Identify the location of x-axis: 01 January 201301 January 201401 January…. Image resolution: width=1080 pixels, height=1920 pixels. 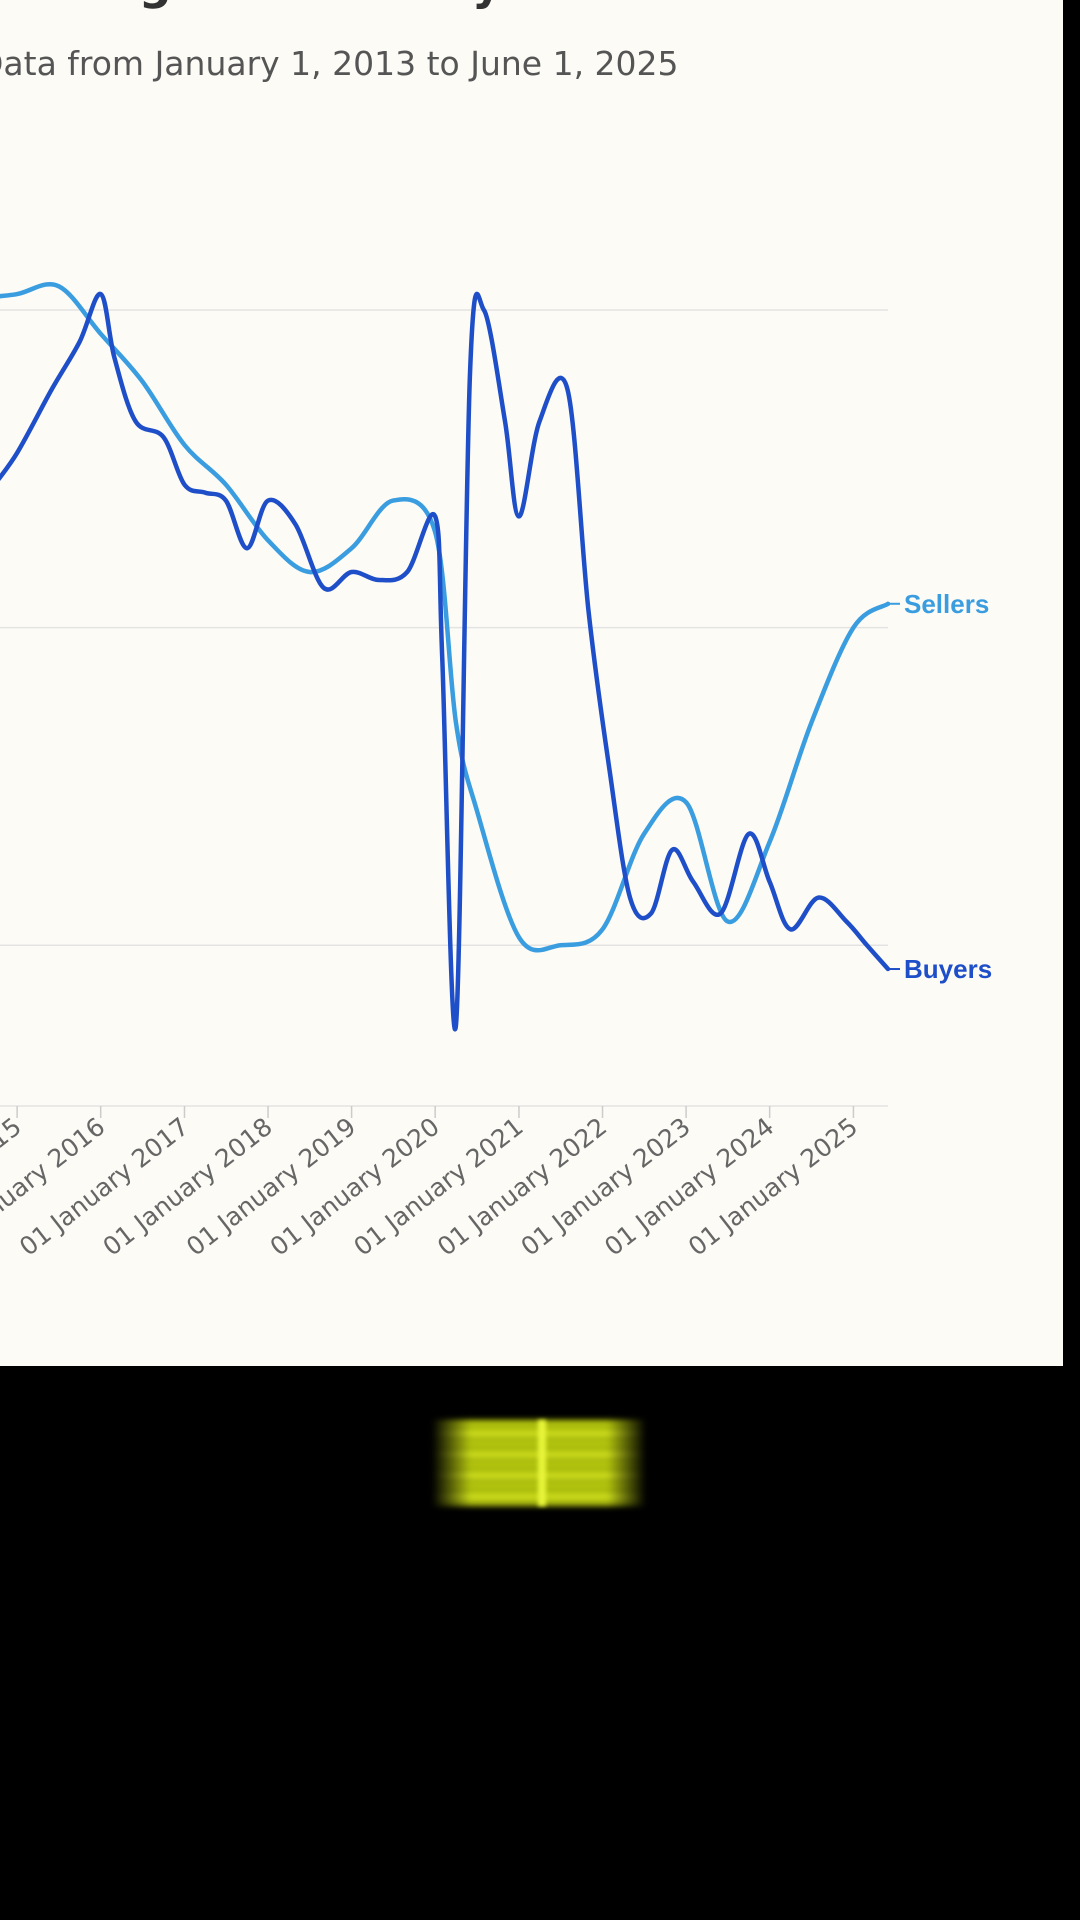
(444, 1183).